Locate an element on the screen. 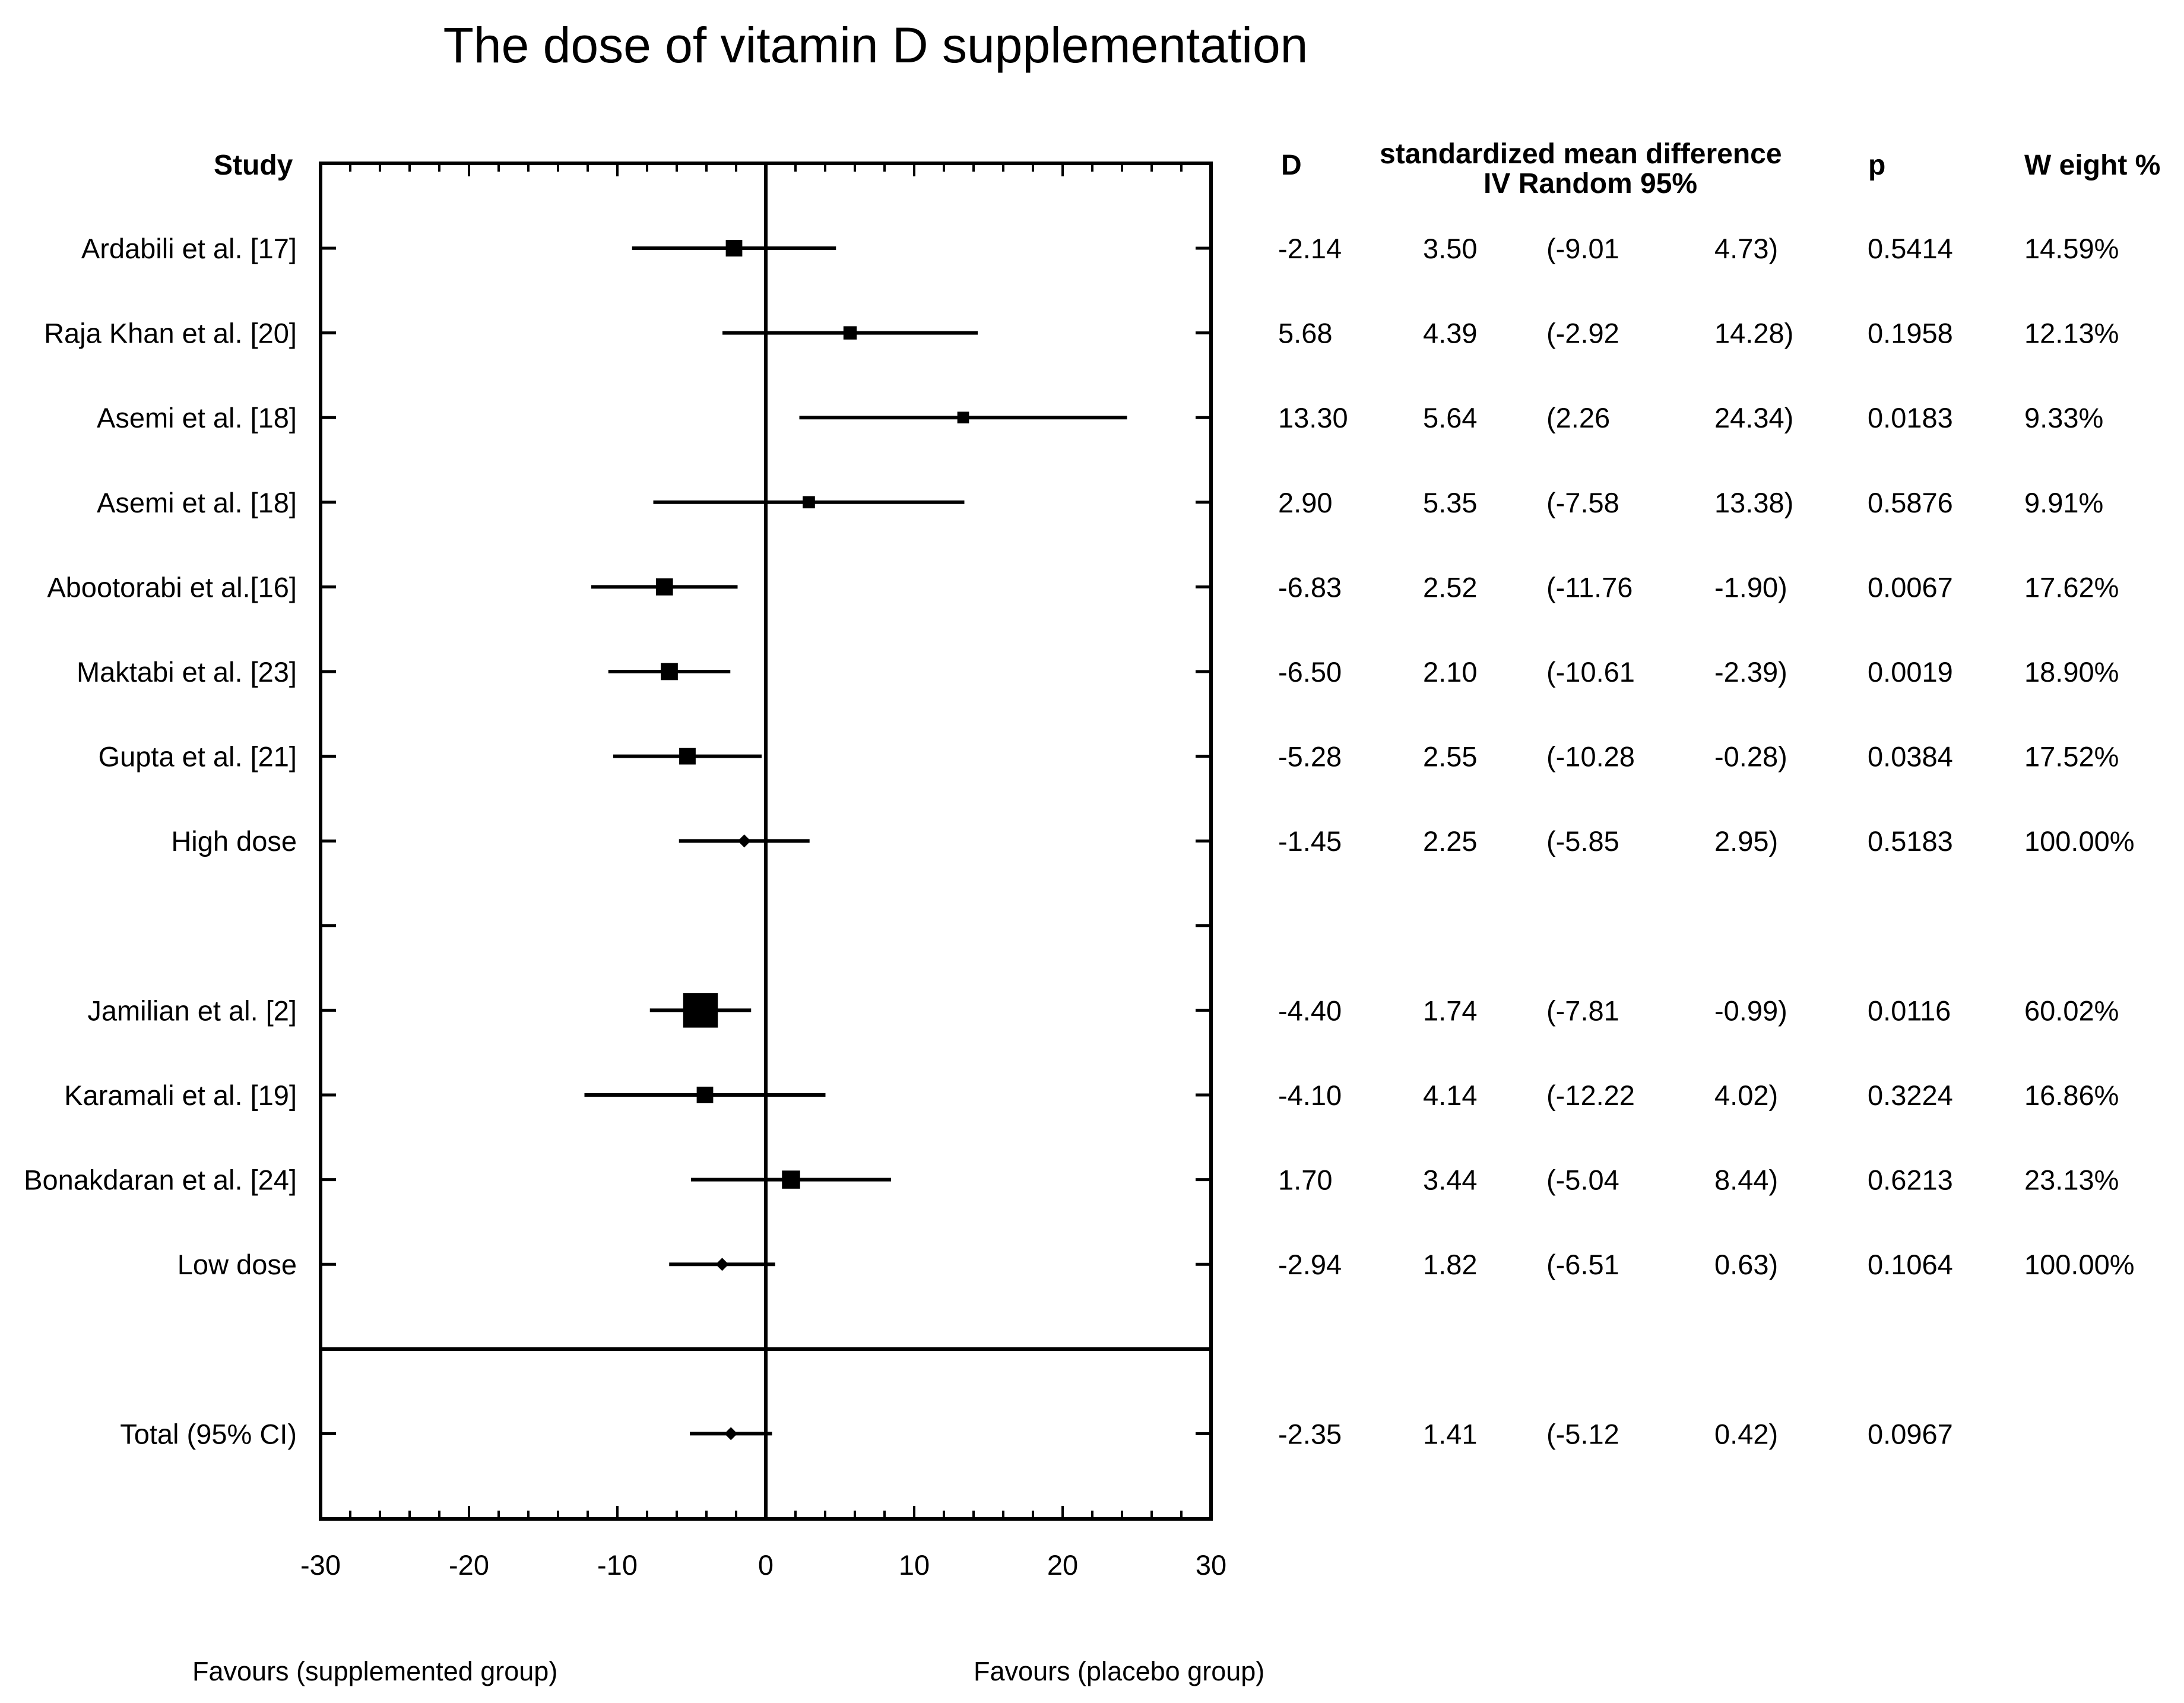 Image resolution: width=2184 pixels, height=1703 pixels. d-value: 2.90 is located at coordinates (1305, 503).